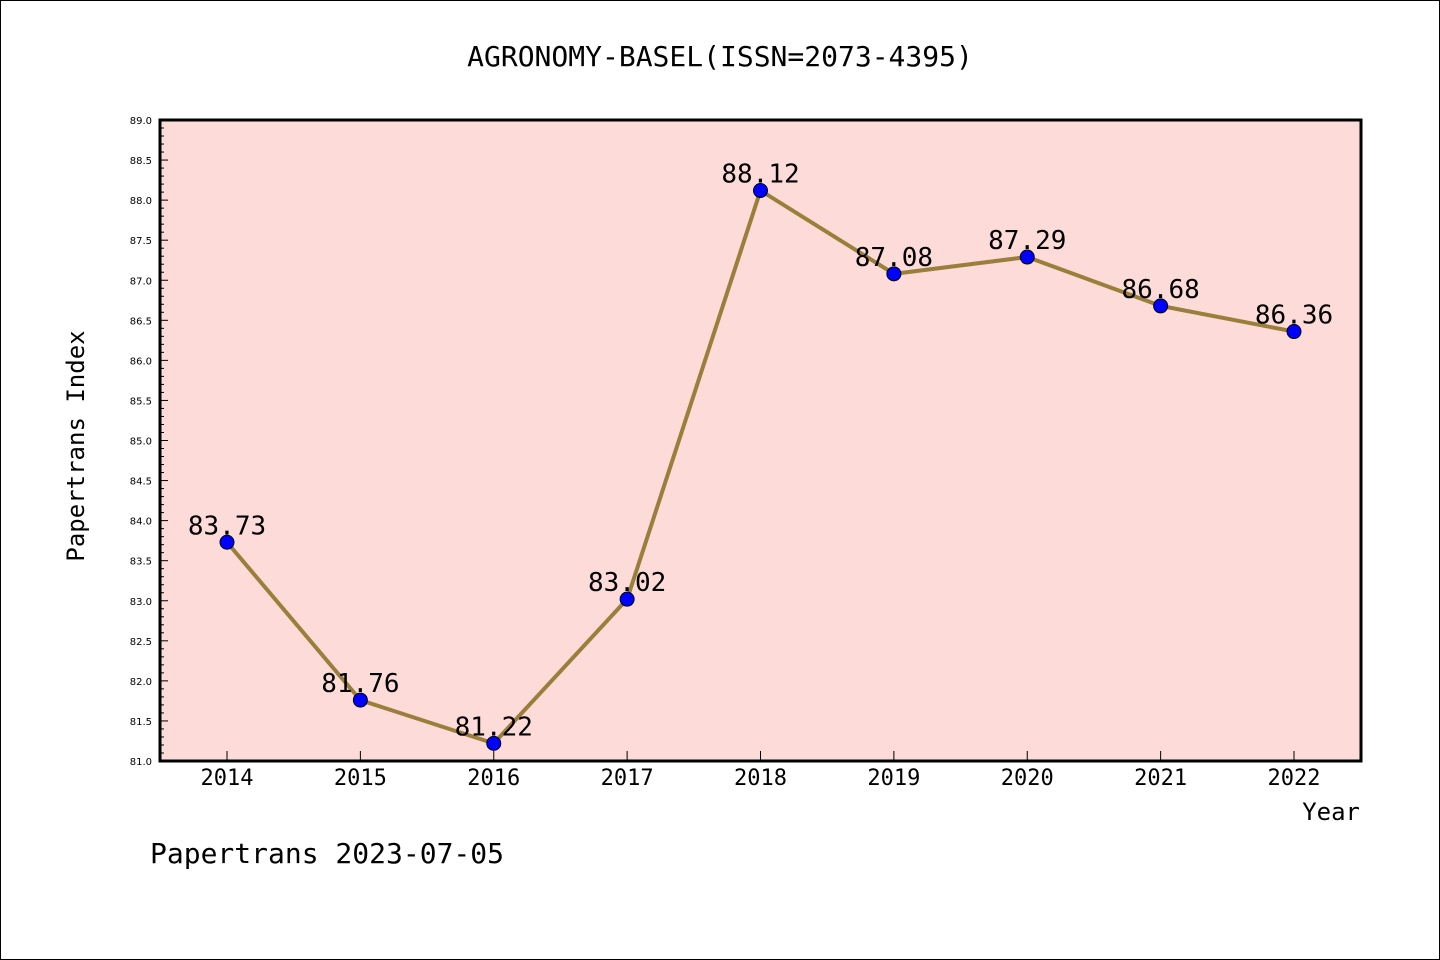 The height and width of the screenshot is (960, 1440). Describe the element at coordinates (141, 401) in the screenshot. I see `y-tick-label: 85.5` at that location.